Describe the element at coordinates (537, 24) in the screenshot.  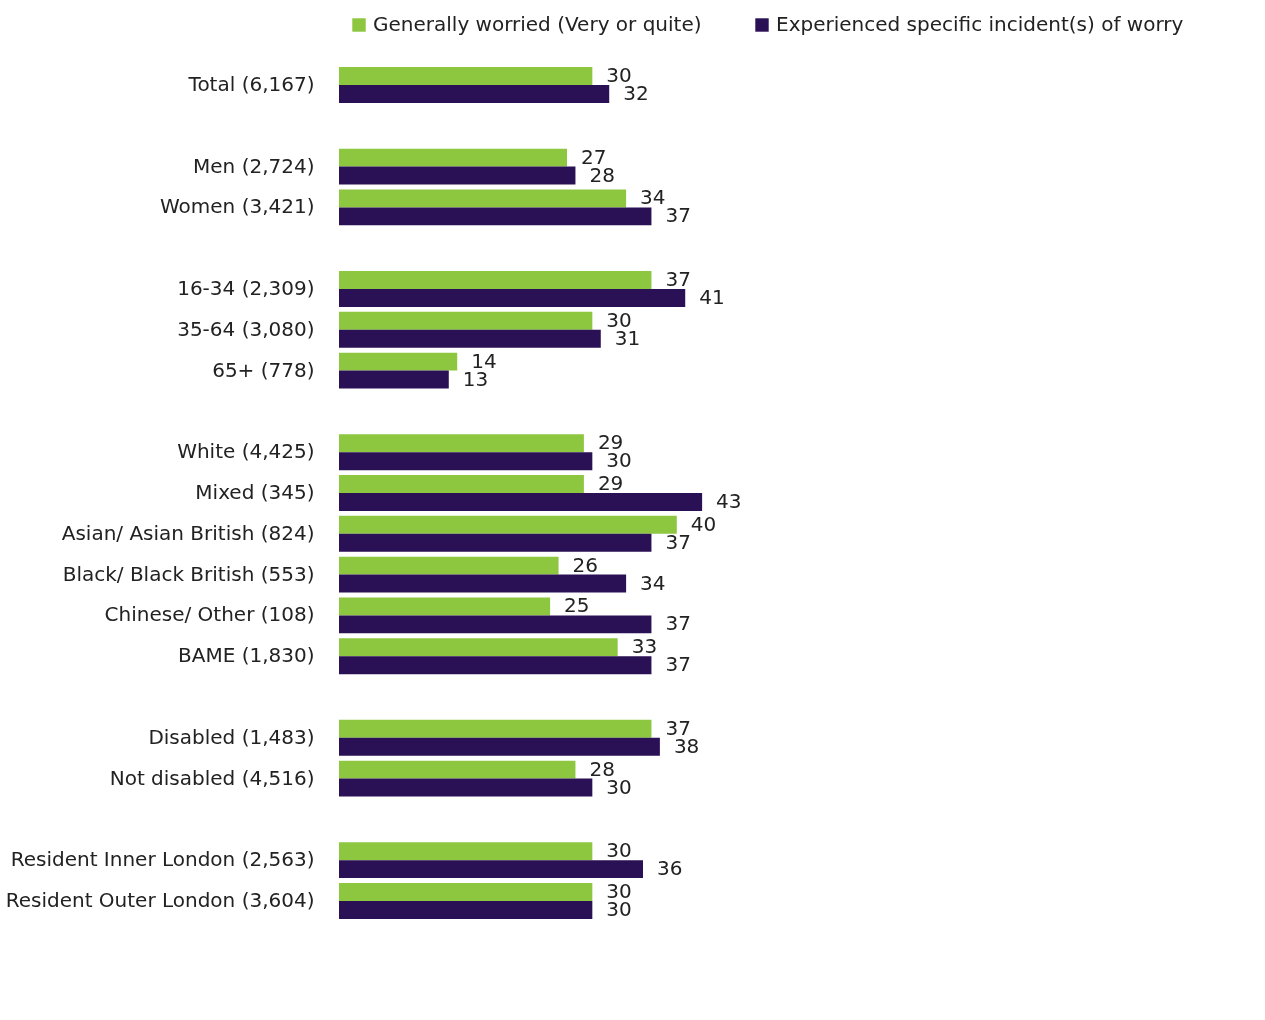
I see `legend-label: Generally worried (Very or quite)` at that location.